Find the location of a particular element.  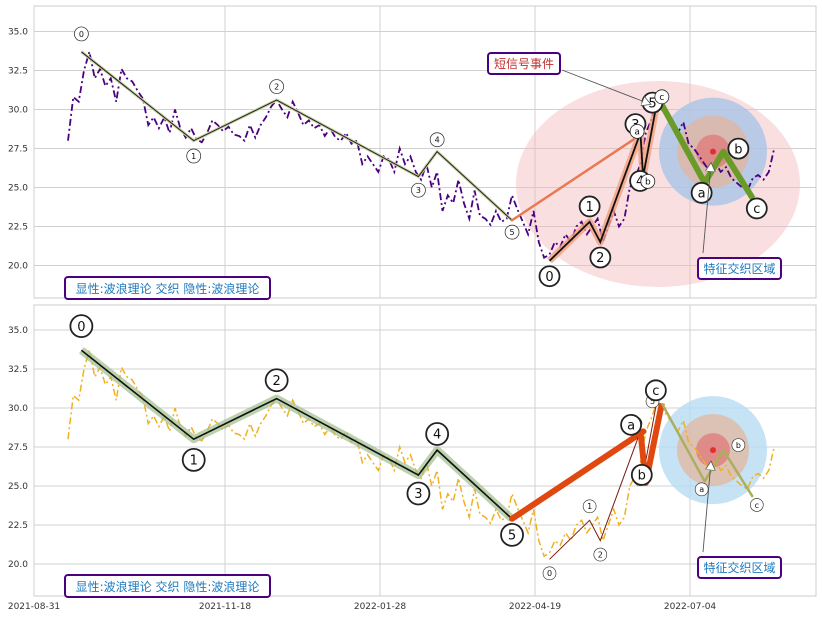

x-tick-label: 2022-01-28 is located at coordinates (380, 607).